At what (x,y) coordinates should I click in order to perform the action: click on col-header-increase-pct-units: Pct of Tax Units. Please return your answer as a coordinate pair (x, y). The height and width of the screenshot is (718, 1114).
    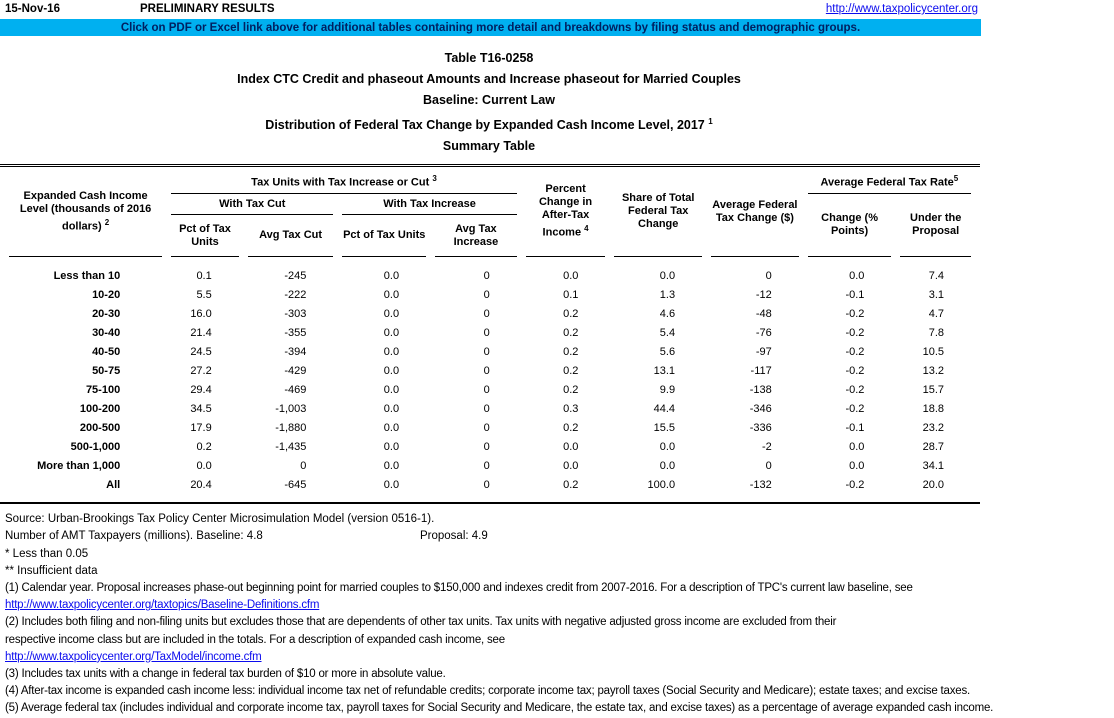
    Looking at the image, I should click on (384, 236).